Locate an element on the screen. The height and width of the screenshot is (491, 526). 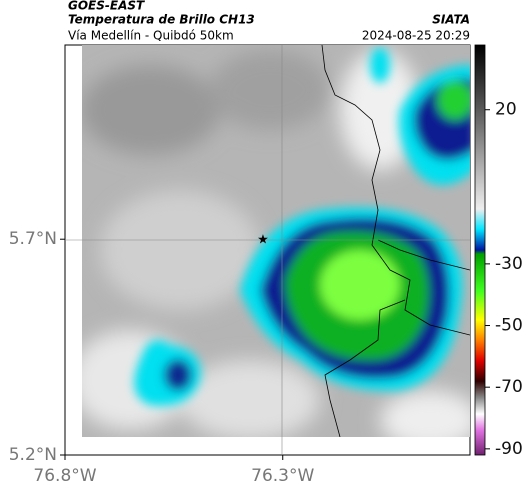
lon-tick-label: 76.8°W is located at coordinates (64, 476).